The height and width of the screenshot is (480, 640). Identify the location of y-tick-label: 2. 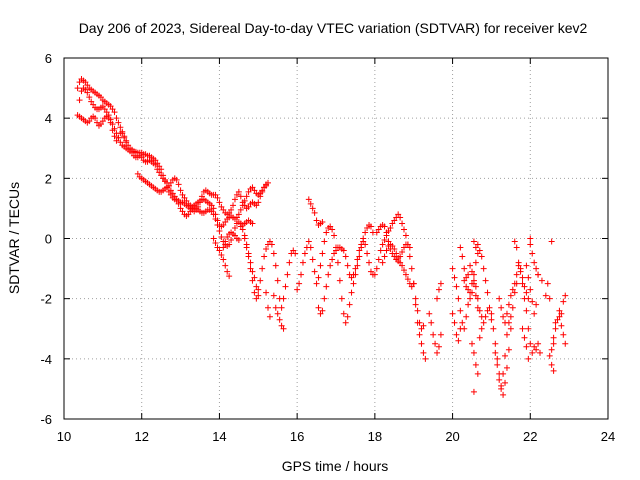
(48, 178).